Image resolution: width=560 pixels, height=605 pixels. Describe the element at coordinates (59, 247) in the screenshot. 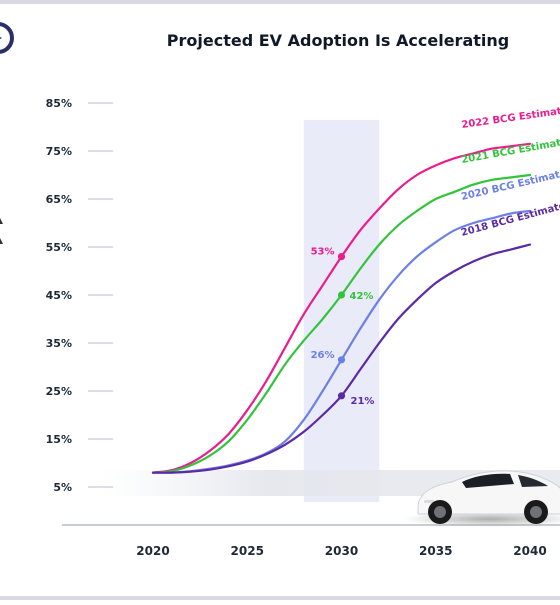

I see `y-tick-label: 55%` at that location.